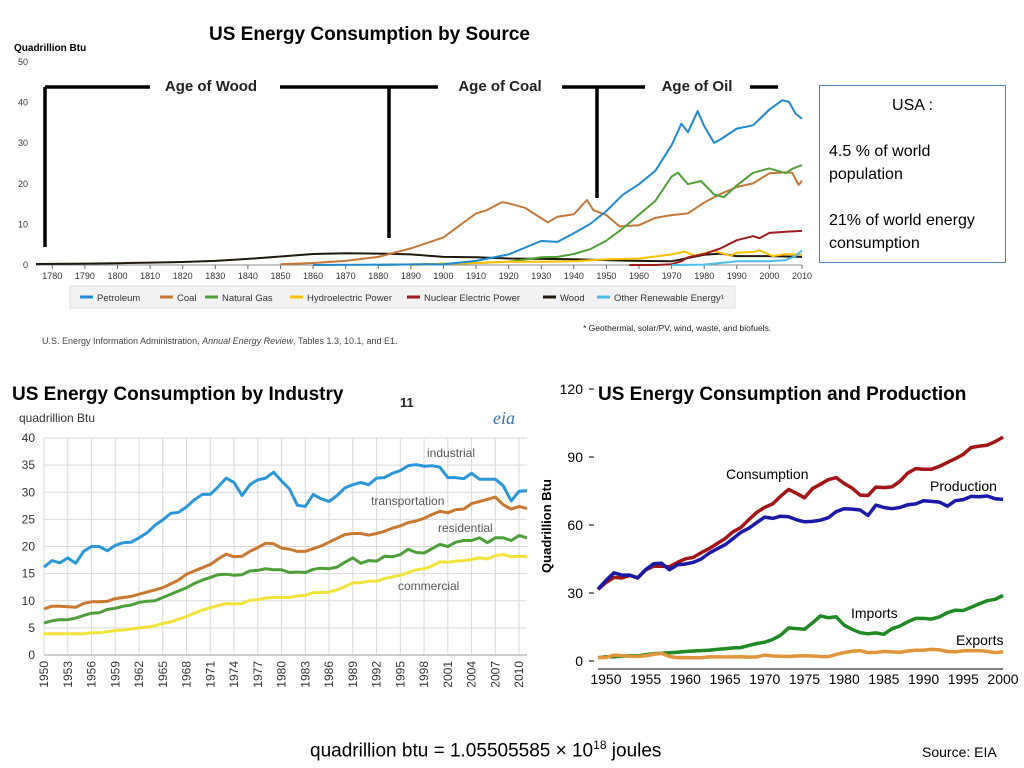 Image resolution: width=1024 pixels, height=768 pixels. What do you see at coordinates (118, 298) in the screenshot?
I see `legend-label-petroleum: Petroleum` at bounding box center [118, 298].